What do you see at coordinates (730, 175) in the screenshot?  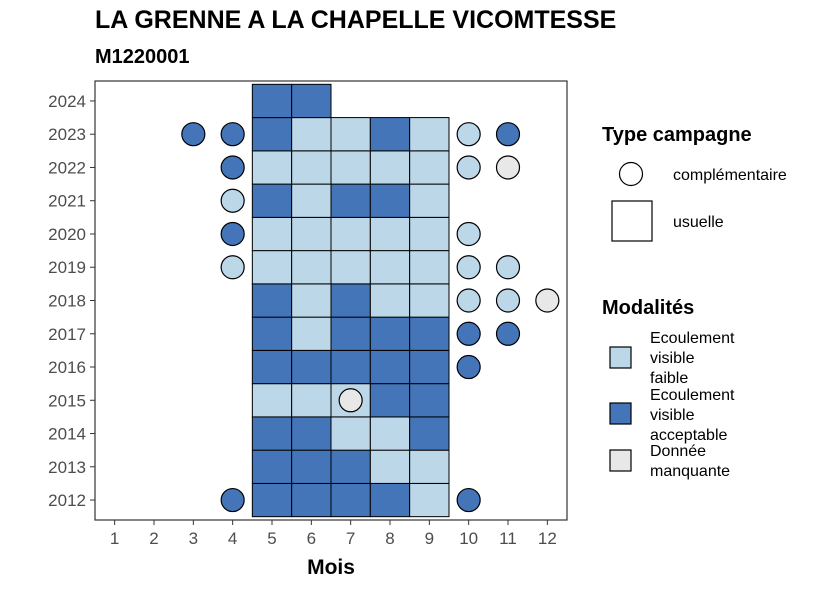 I see `legend-label-complementaire: complémentaire` at bounding box center [730, 175].